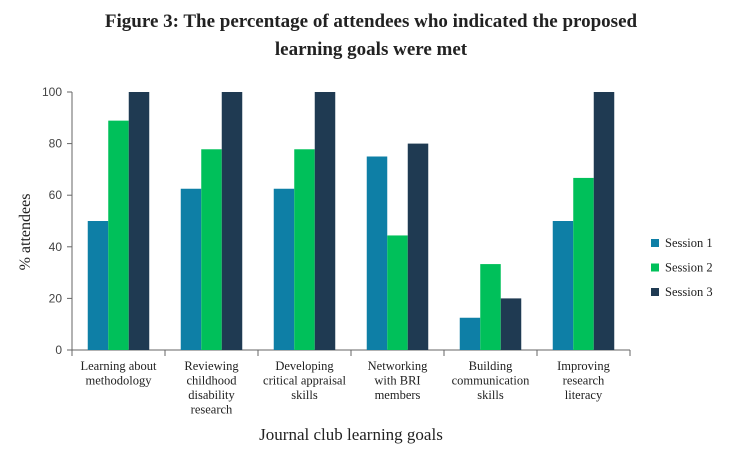 The image size is (742, 462). I want to click on x-category-label: Developing, so click(304, 366).